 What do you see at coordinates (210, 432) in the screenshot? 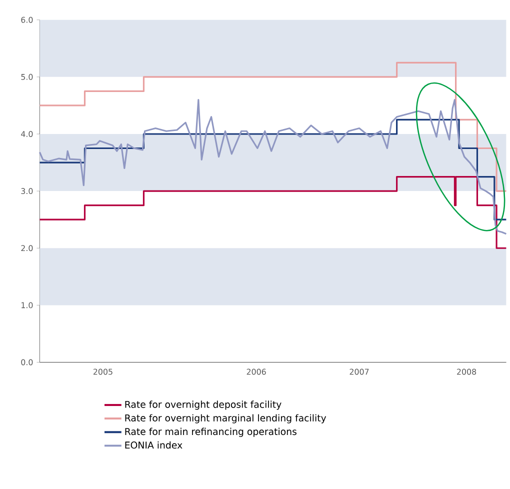
I see `legend-label: Rate for main refinancing operations` at bounding box center [210, 432].